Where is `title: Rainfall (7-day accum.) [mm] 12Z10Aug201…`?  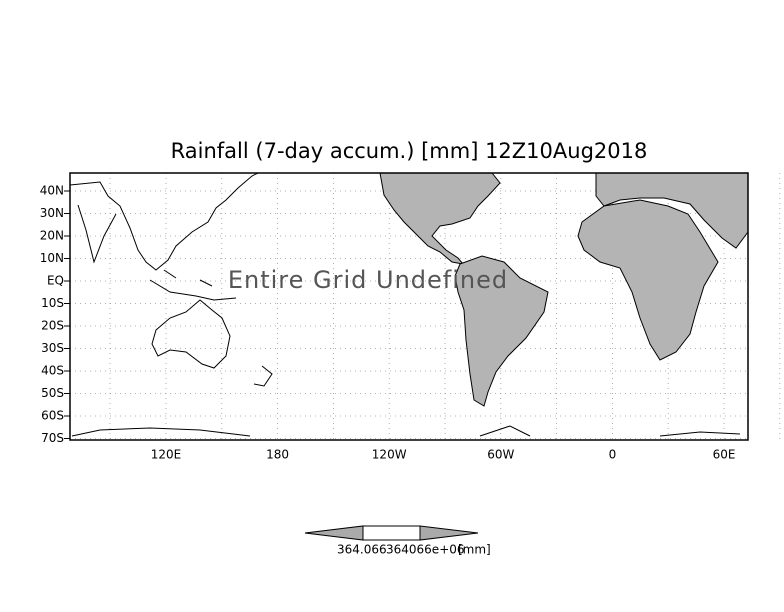 title: Rainfall (7-day accum.) [mm] 12Z10Aug201… is located at coordinates (409, 151).